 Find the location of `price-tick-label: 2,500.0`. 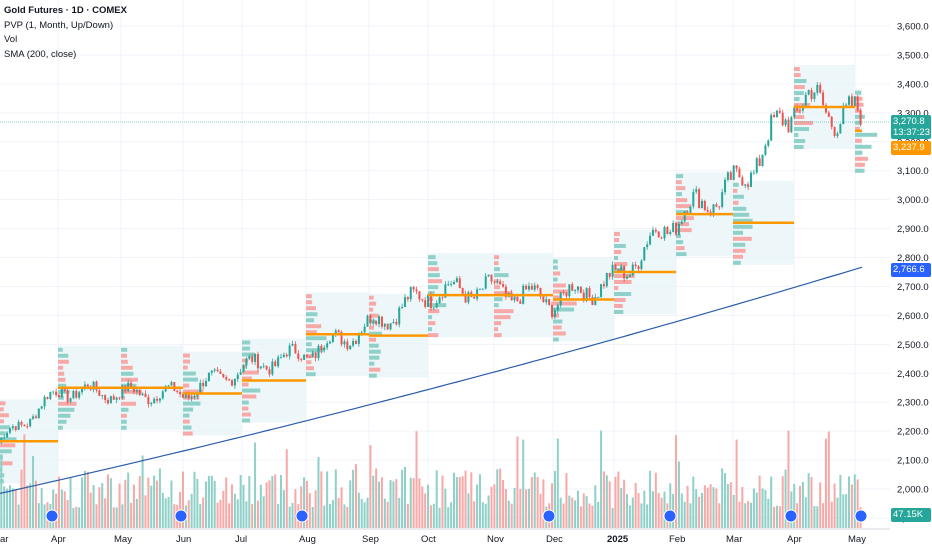

price-tick-label: 2,500.0 is located at coordinates (913, 345).